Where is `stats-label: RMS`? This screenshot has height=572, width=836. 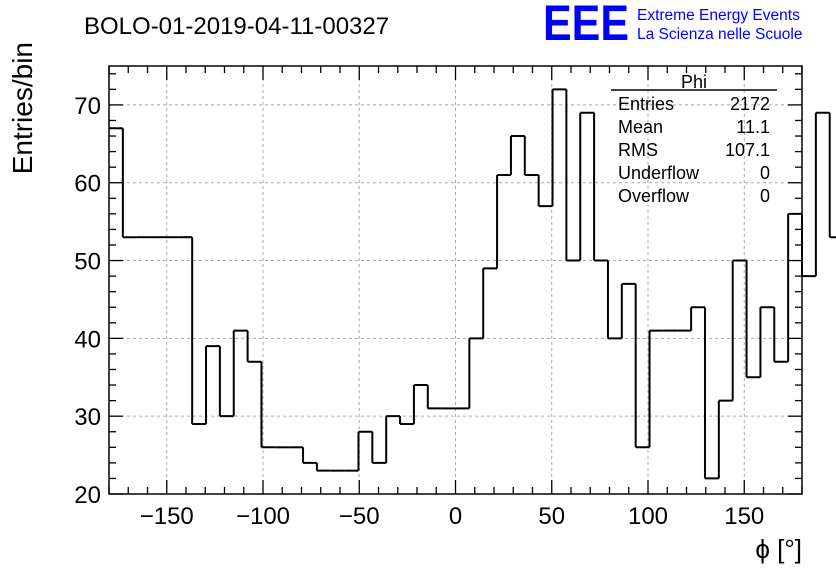
stats-label: RMS is located at coordinates (638, 150).